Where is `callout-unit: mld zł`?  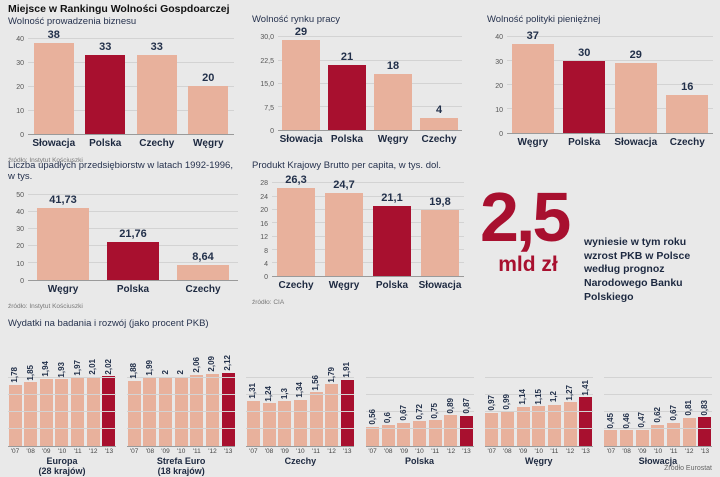
callout-unit: mld zł is located at coordinates (528, 264).